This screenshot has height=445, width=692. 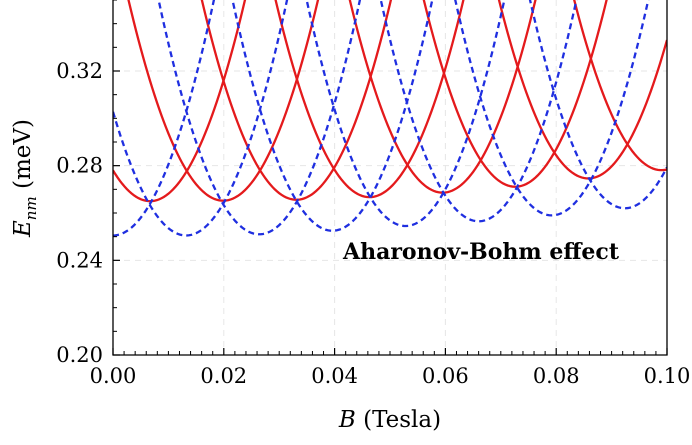 What do you see at coordinates (667, 376) in the screenshot?
I see `x-tick-label: 0.10` at bounding box center [667, 376].